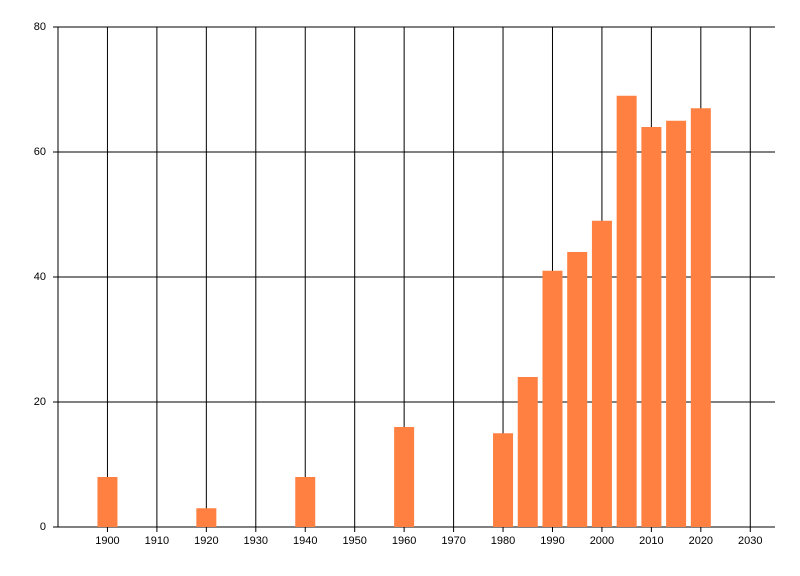  What do you see at coordinates (453, 541) in the screenshot?
I see `x-tick-label: 1970` at bounding box center [453, 541].